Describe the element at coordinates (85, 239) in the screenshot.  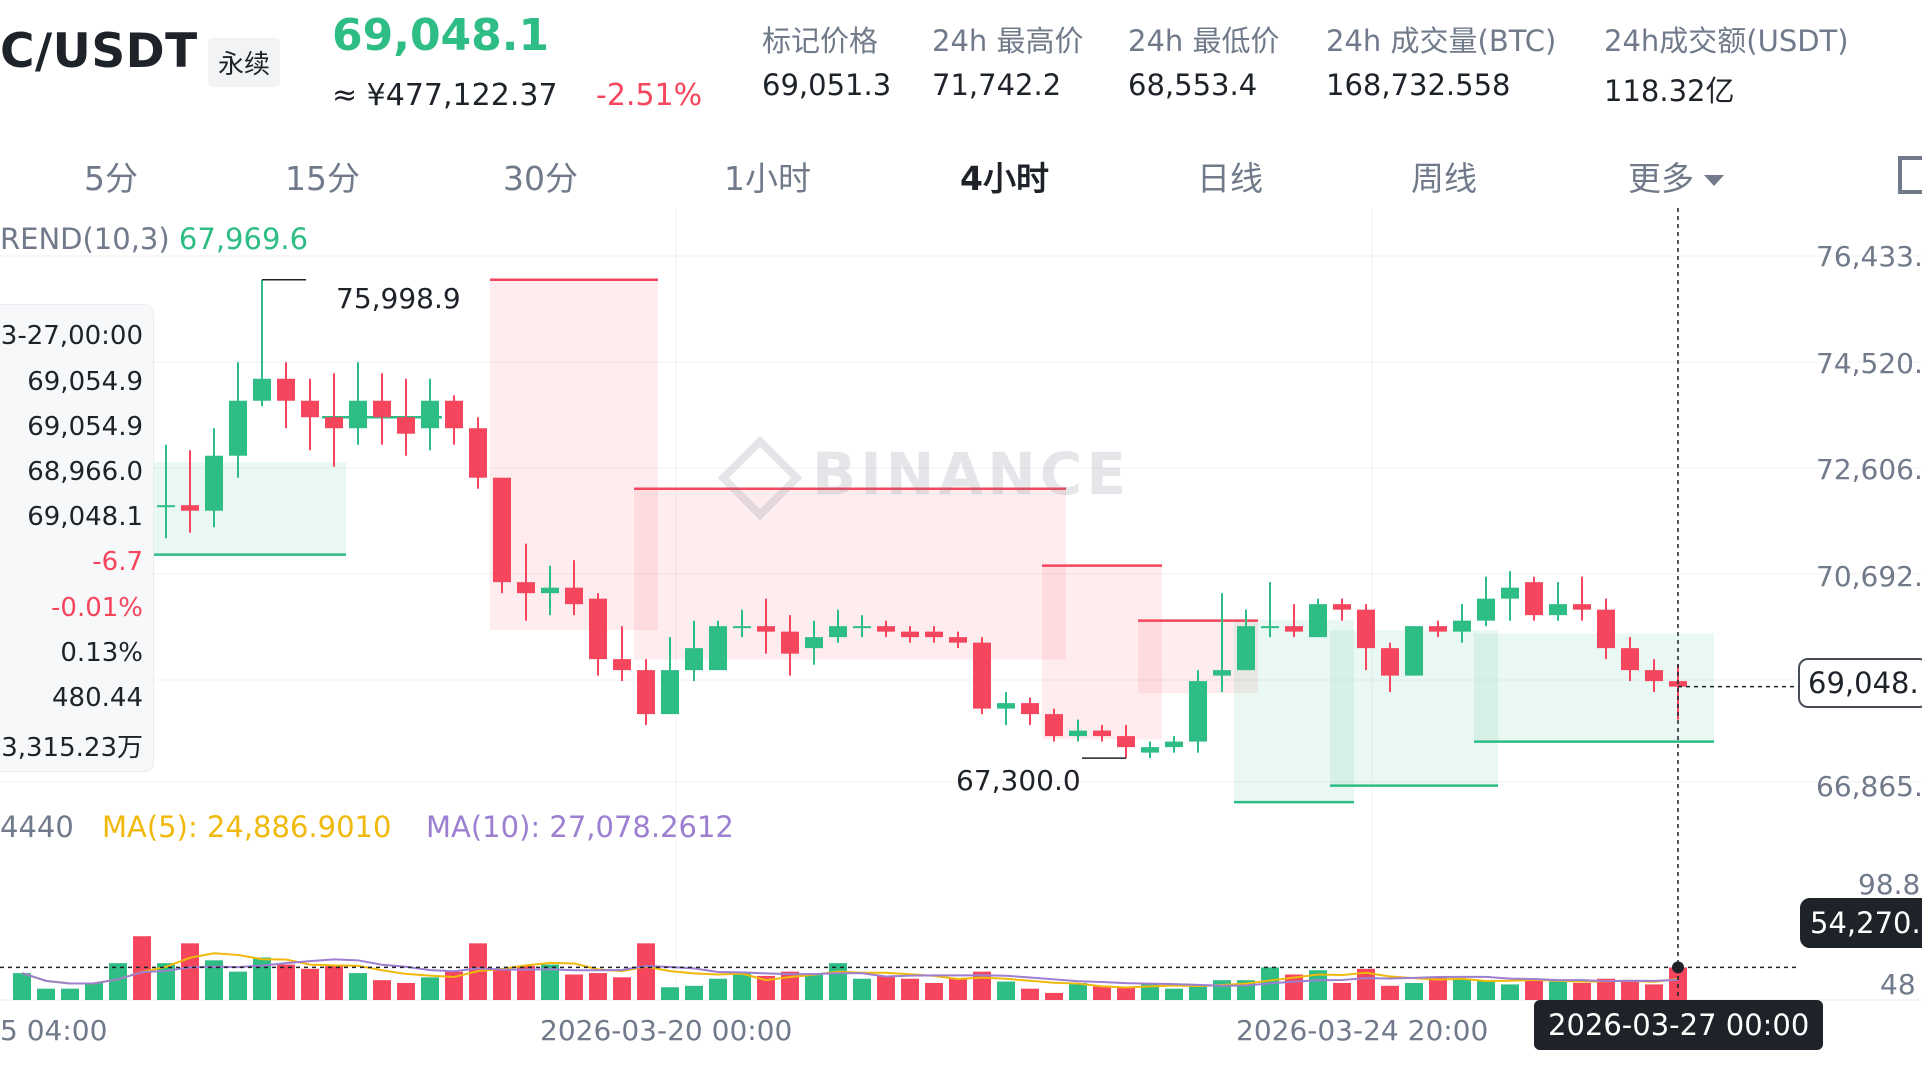
I see `indicator-name: REND(10,3)` at that location.